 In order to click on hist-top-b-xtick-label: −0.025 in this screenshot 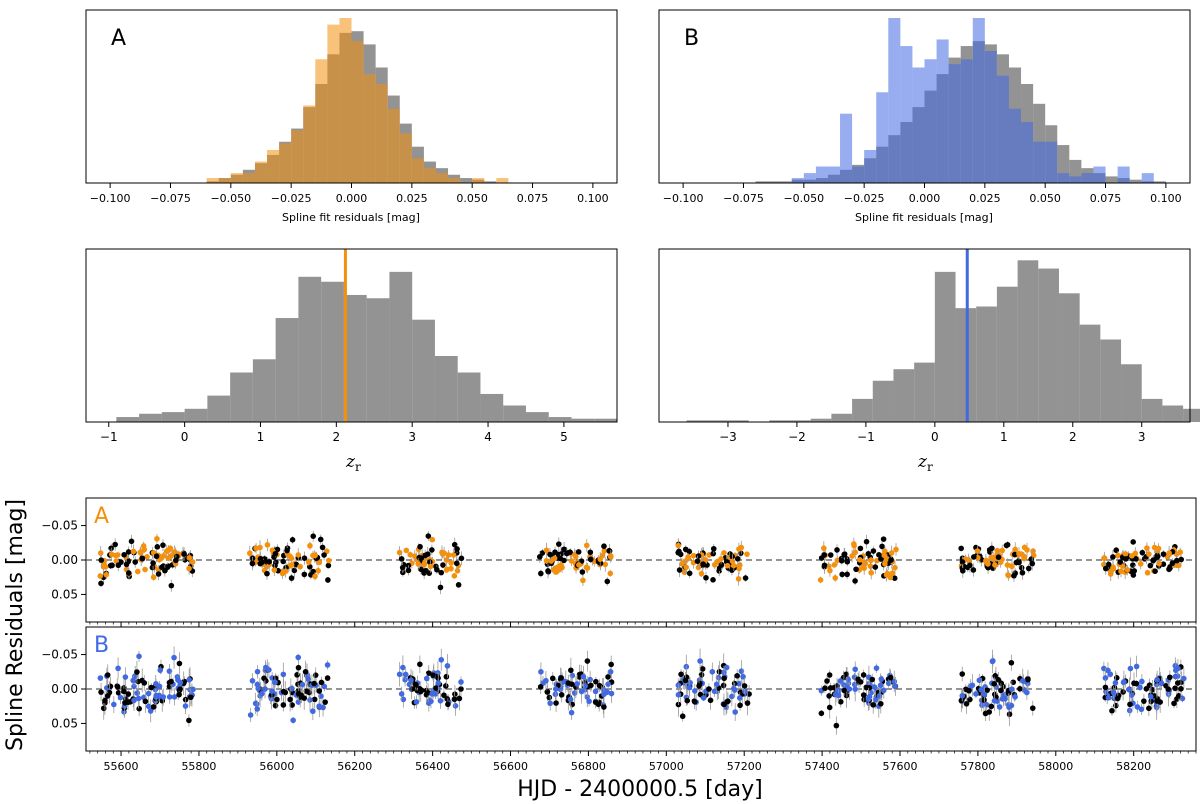, I will do `click(864, 198)`.